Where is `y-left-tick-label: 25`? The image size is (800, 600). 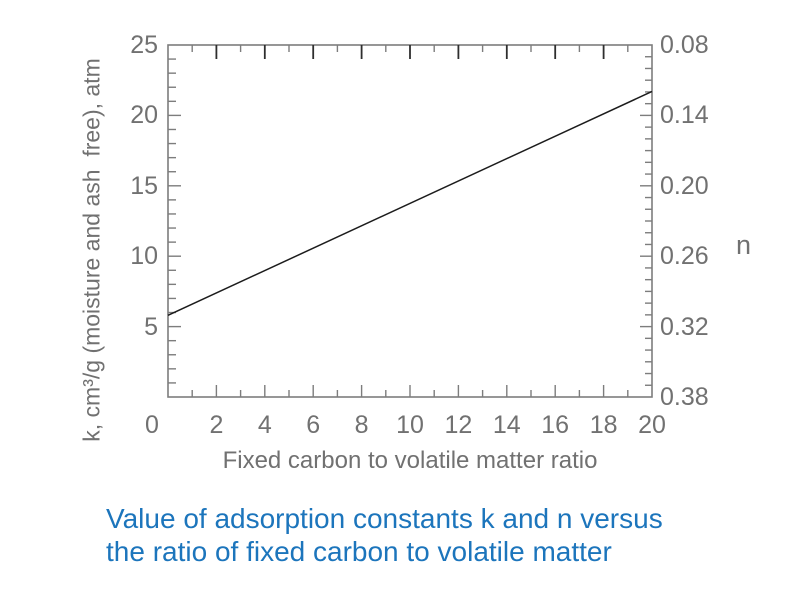 y-left-tick-label: 25 is located at coordinates (144, 45).